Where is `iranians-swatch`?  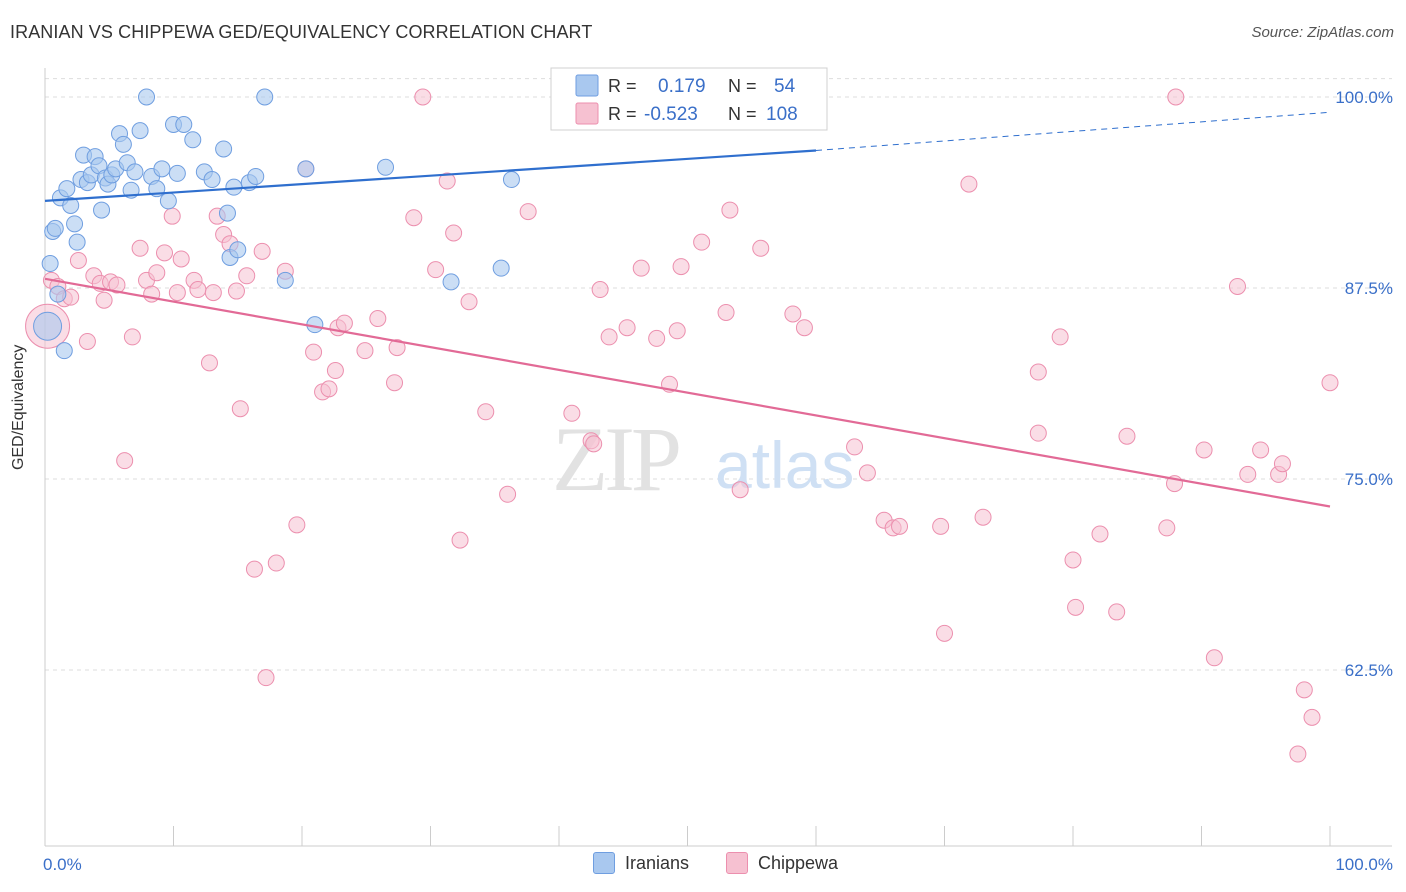 iranians-swatch is located at coordinates (604, 863).